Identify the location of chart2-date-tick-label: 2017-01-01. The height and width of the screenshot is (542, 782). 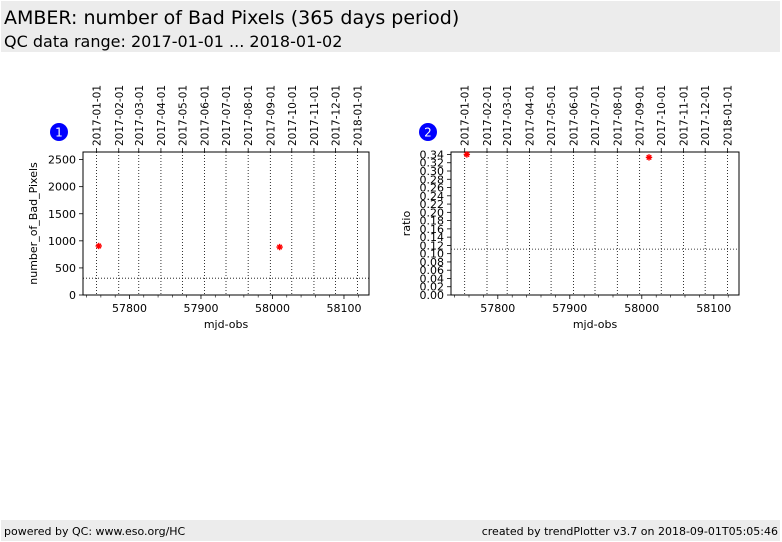
(466, 115).